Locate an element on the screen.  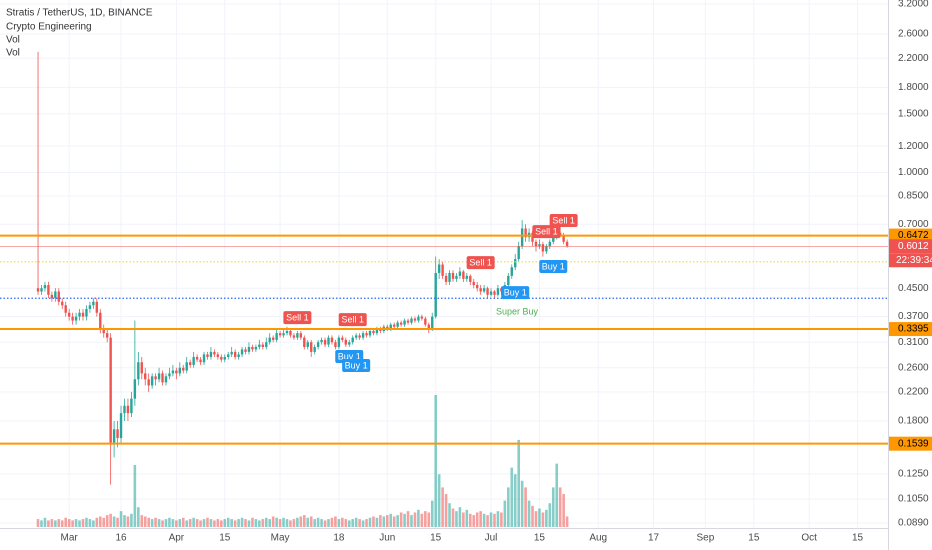
signal-text: Super Buy is located at coordinates (517, 311).